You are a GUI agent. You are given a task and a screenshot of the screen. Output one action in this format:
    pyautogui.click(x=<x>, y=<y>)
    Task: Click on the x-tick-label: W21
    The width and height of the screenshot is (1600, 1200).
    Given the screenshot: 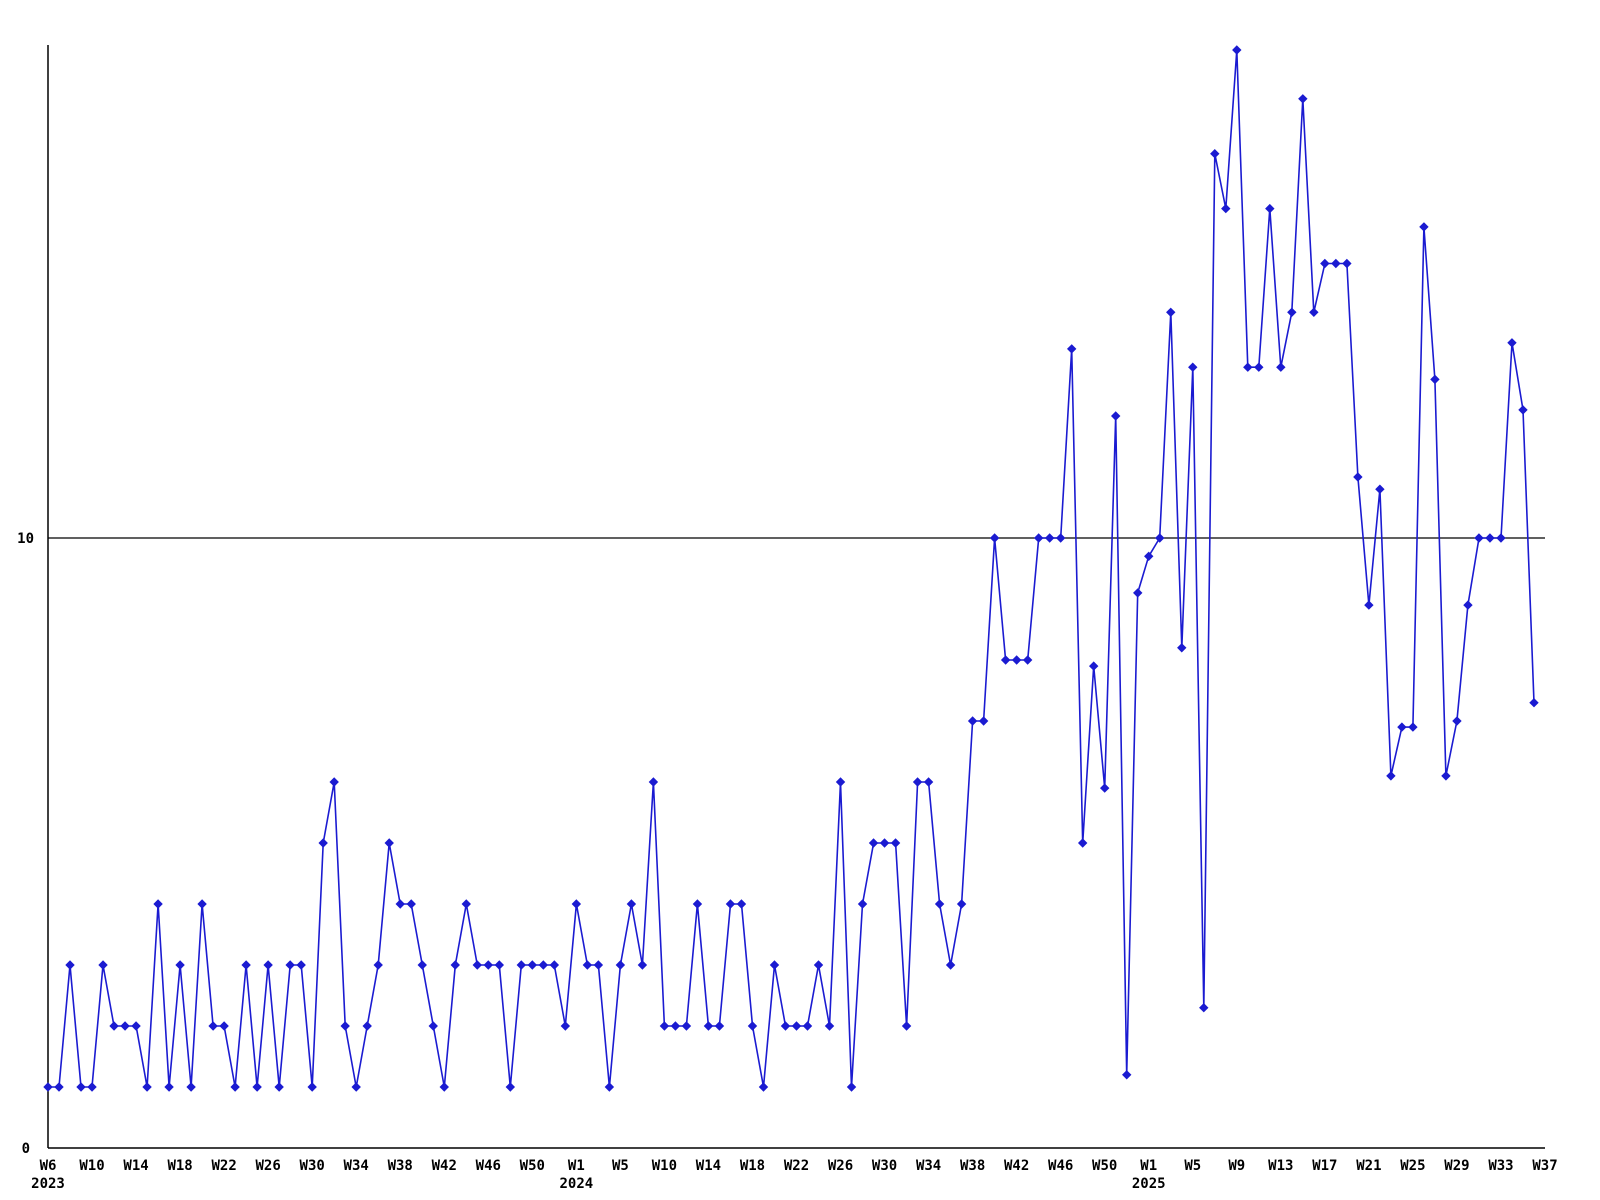 What is the action you would take?
    pyautogui.click(x=1368, y=1166)
    